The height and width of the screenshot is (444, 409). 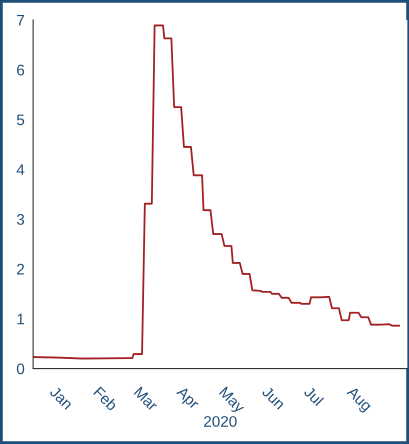 I want to click on x-tick-label: Jun, so click(x=273, y=398).